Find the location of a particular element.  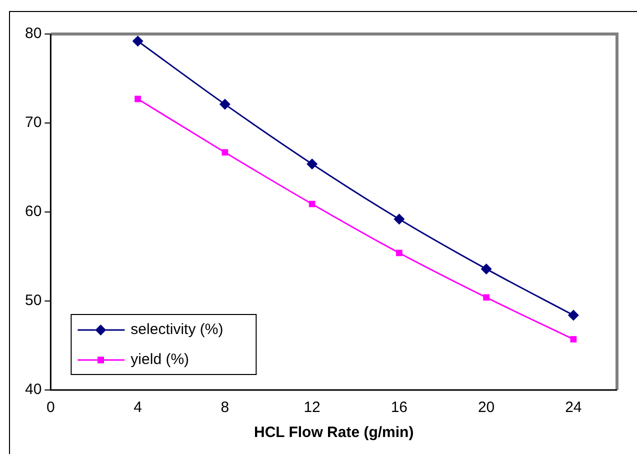

y-tick-label: 70 is located at coordinates (33, 123).